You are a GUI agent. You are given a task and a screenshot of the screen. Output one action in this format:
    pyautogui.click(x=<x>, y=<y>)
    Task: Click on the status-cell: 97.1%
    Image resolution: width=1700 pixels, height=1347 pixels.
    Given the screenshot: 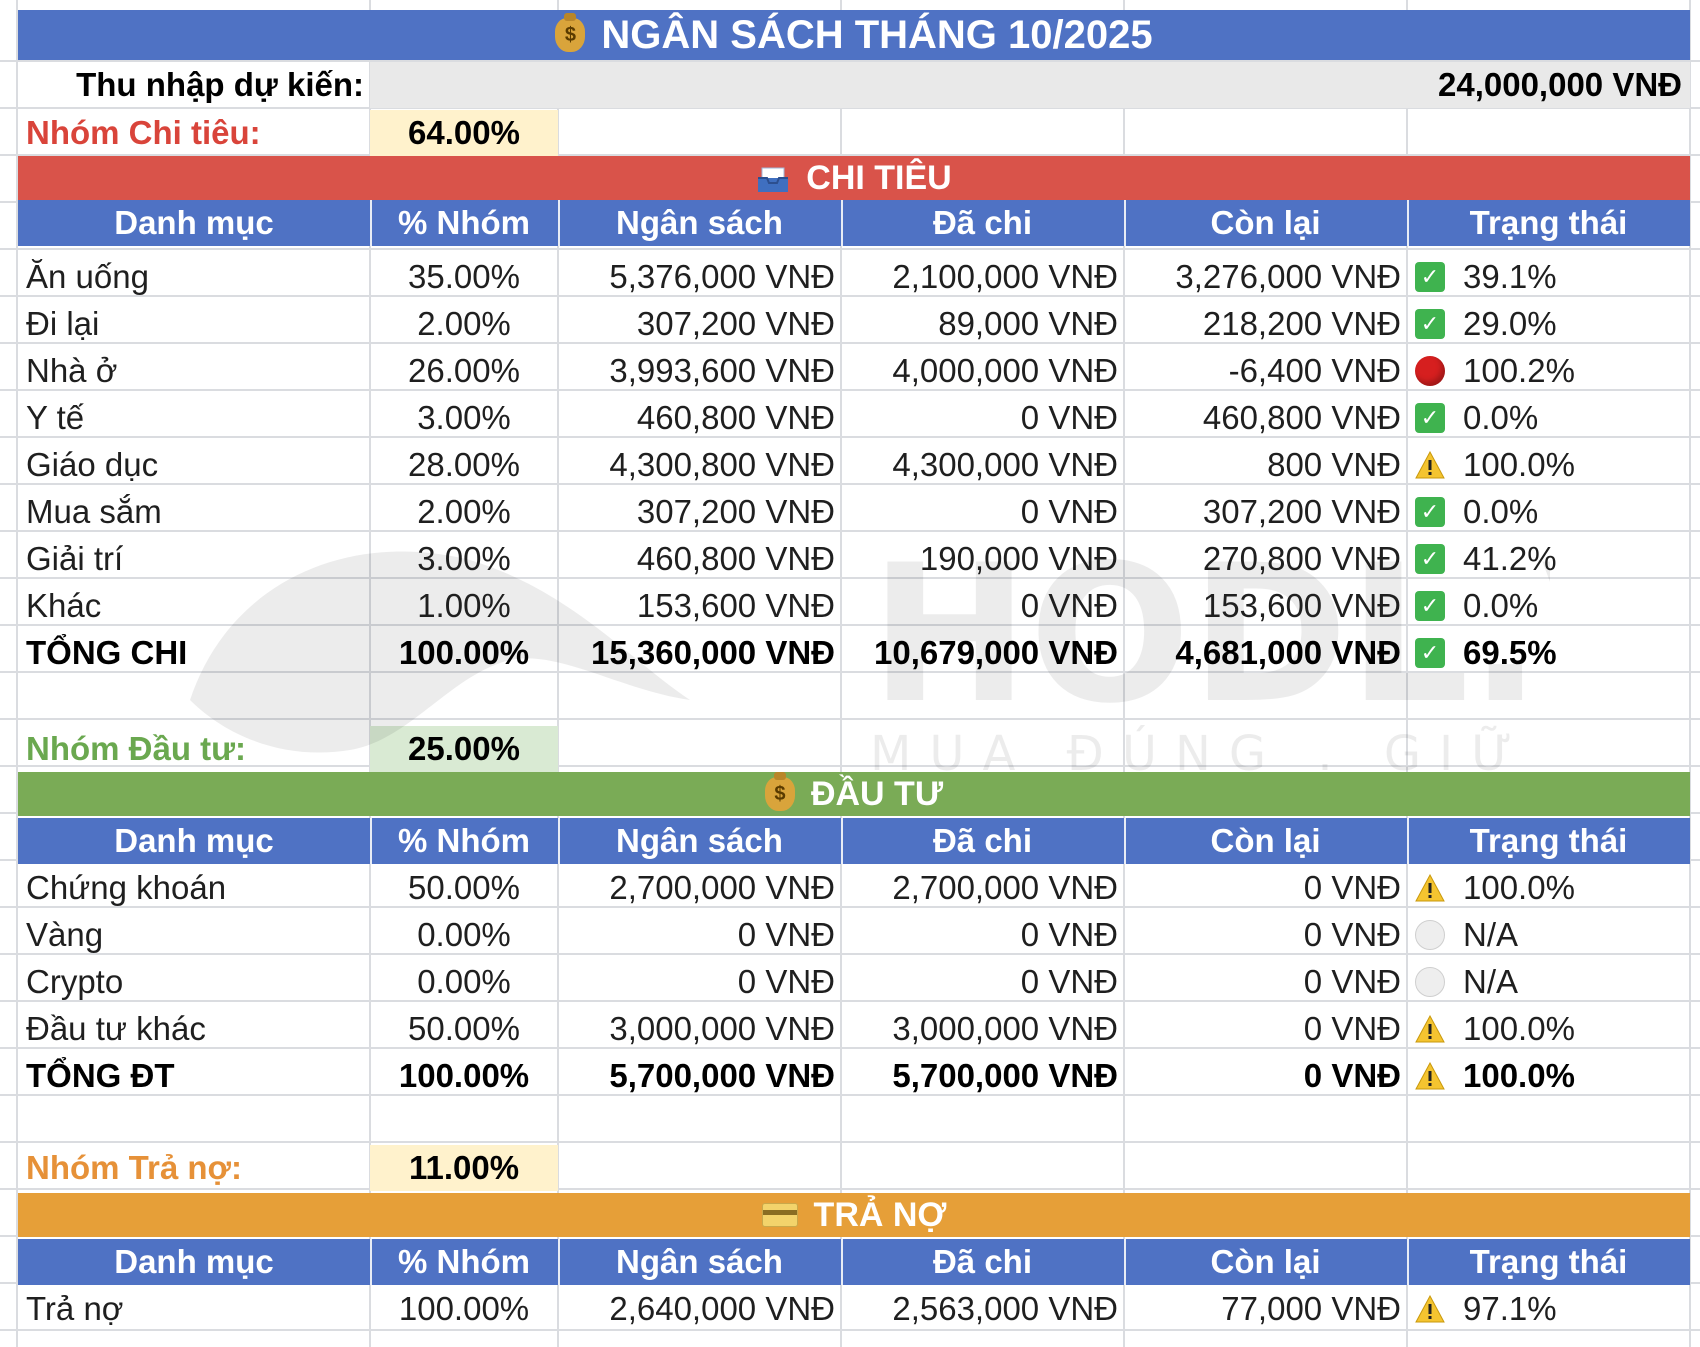 What is the action you would take?
    pyautogui.click(x=1548, y=1309)
    